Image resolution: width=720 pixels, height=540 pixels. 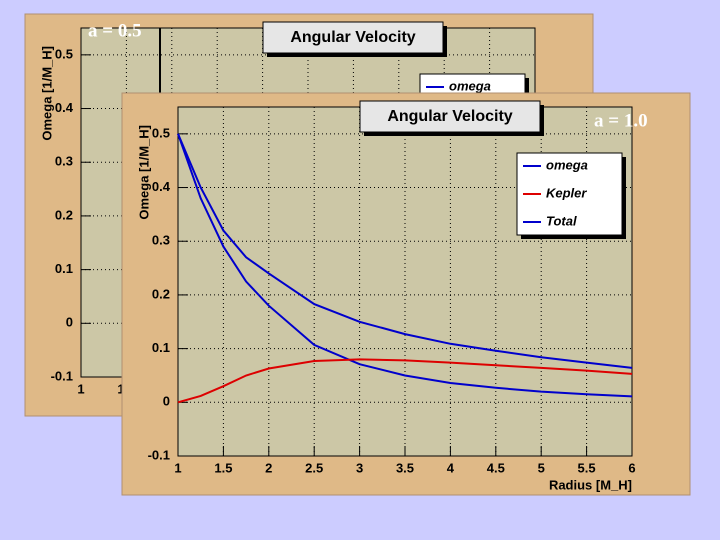 I want to click on x-tick-label: 5.5, so click(x=587, y=467).